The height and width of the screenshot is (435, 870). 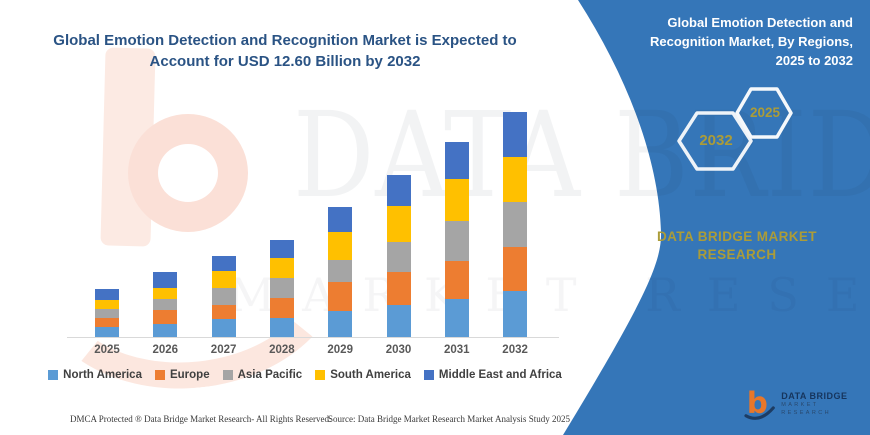 I want to click on panel-title-line3: 2025 to 2032, so click(x=814, y=60).